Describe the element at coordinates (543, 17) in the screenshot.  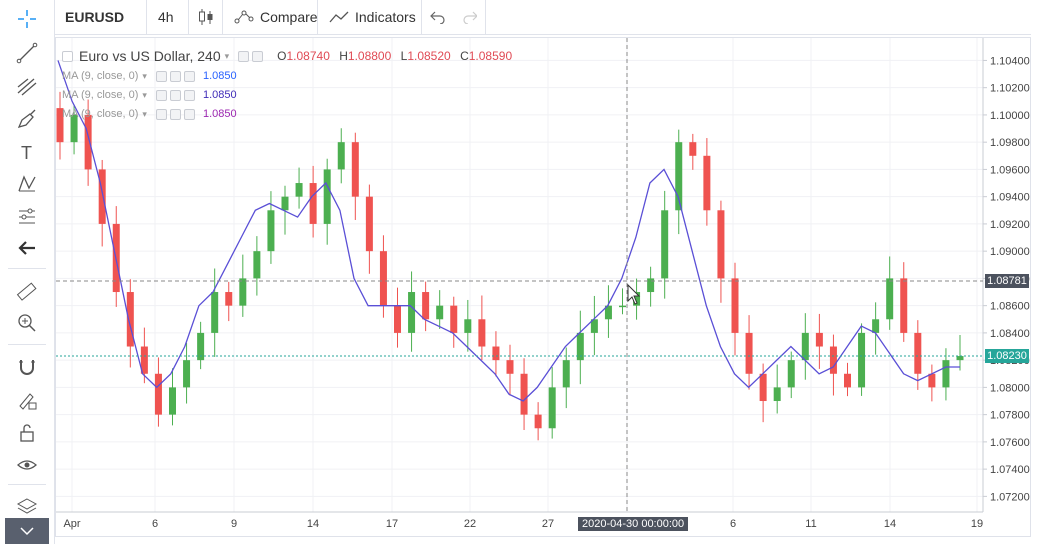
I see `top-toolbar: EURUSD 4h Compare Indicators` at that location.